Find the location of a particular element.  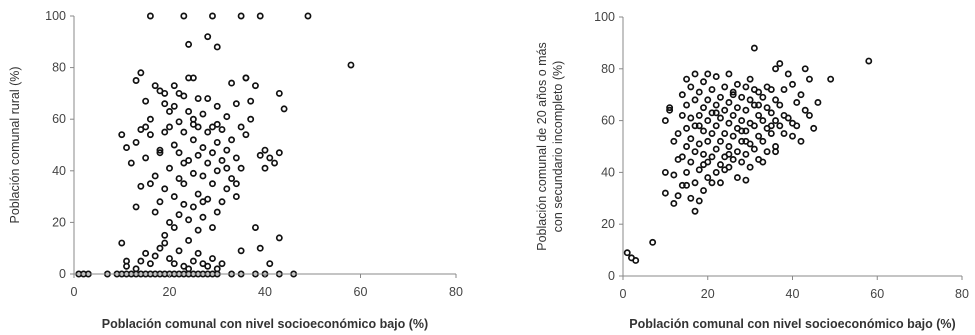

y-axis-title: Población comunal rural (%) is located at coordinates (15, 144).